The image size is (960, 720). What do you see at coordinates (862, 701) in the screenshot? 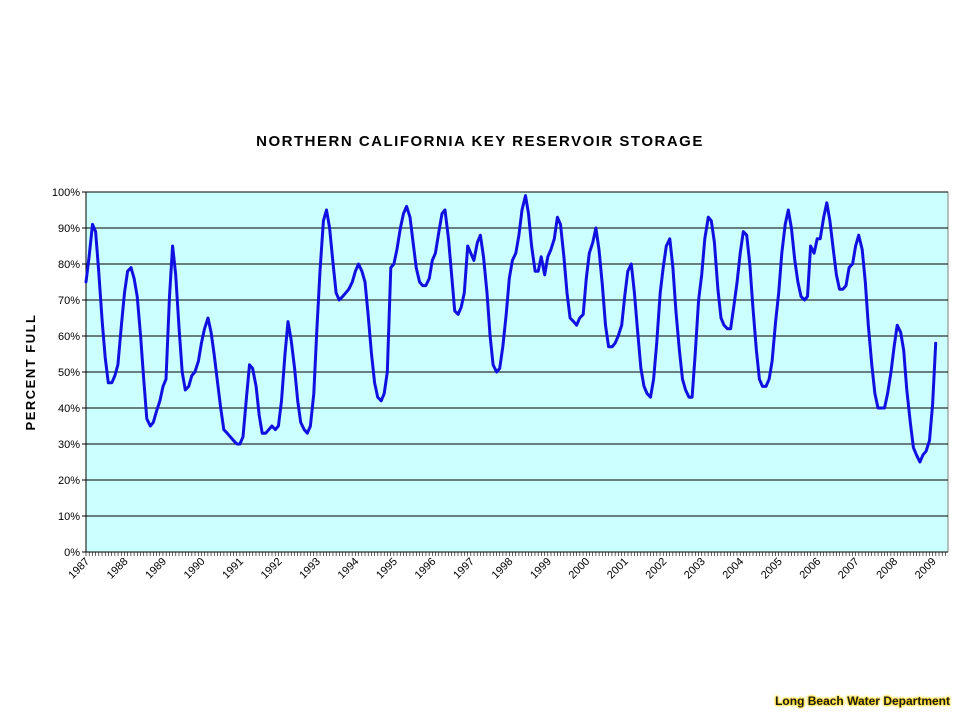
I see `footer-credit: Long Beach Water Department` at bounding box center [862, 701].